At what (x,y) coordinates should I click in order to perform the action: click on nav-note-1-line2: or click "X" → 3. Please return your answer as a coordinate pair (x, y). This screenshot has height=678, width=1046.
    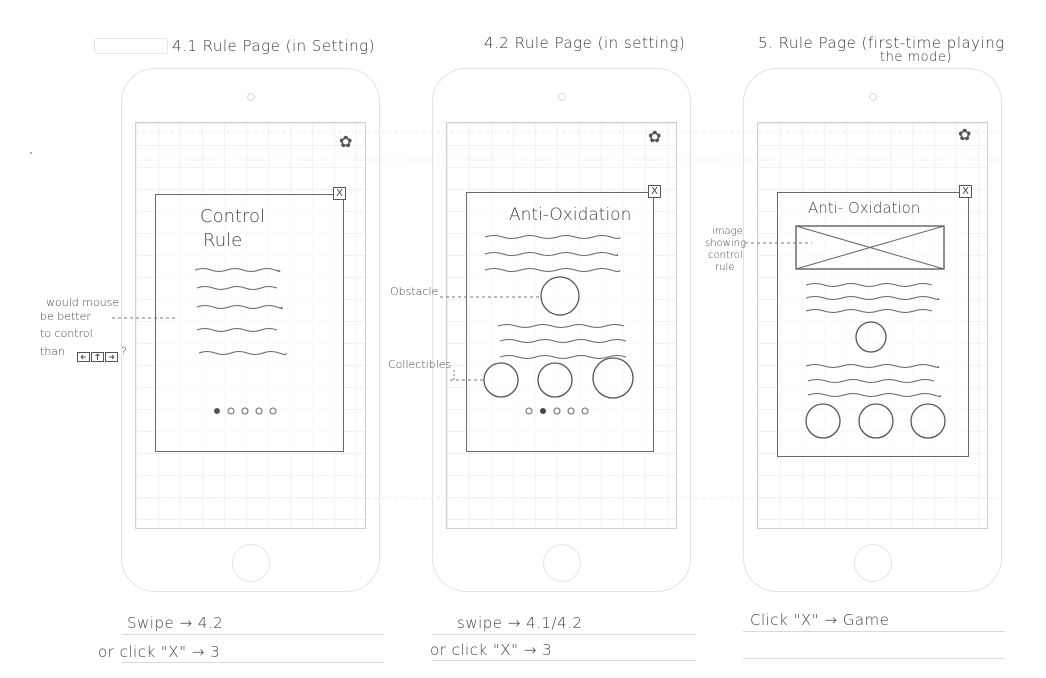
    Looking at the image, I should click on (159, 652).